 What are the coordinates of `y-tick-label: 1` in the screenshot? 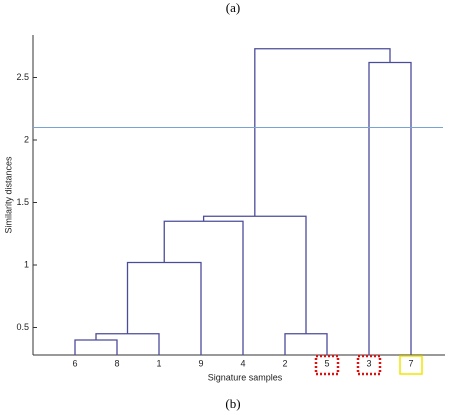 It's located at (26, 264).